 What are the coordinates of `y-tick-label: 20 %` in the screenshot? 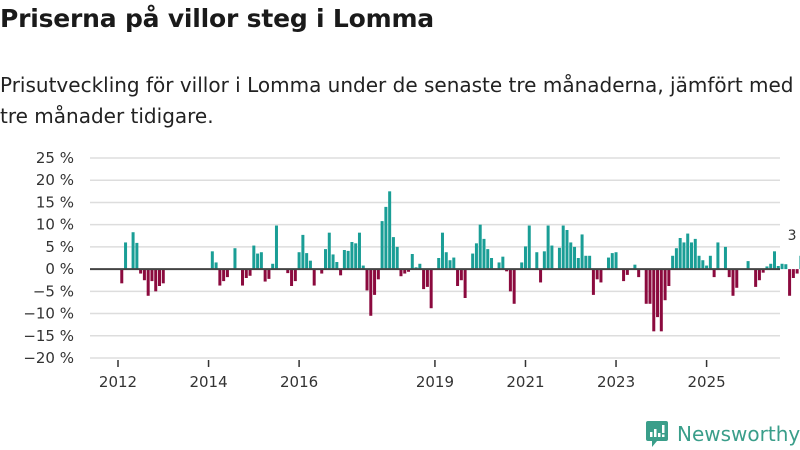 It's located at (55, 180).